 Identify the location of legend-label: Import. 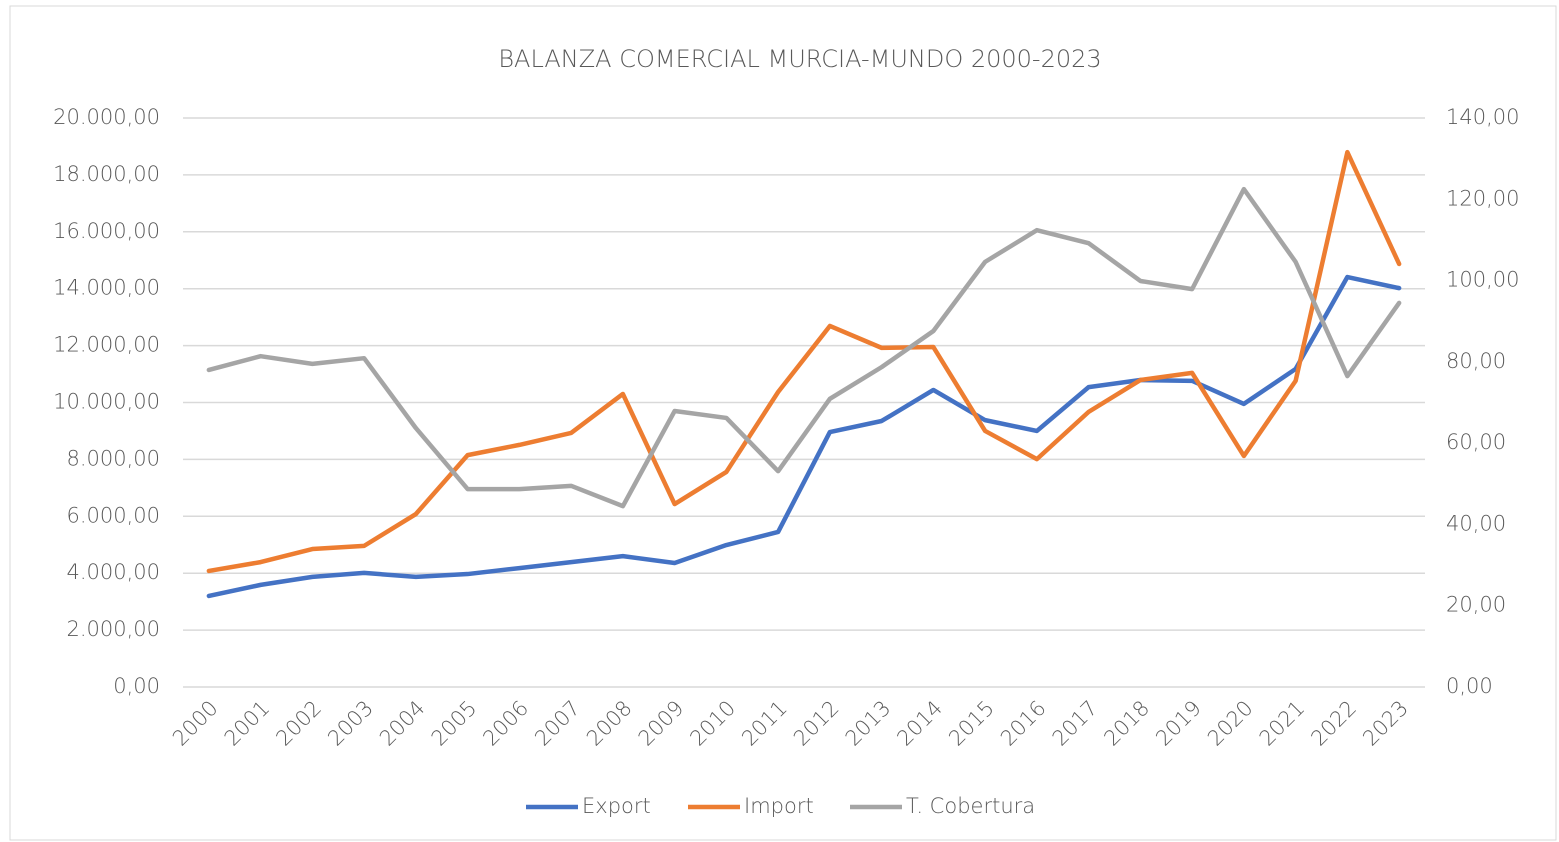
(779, 806).